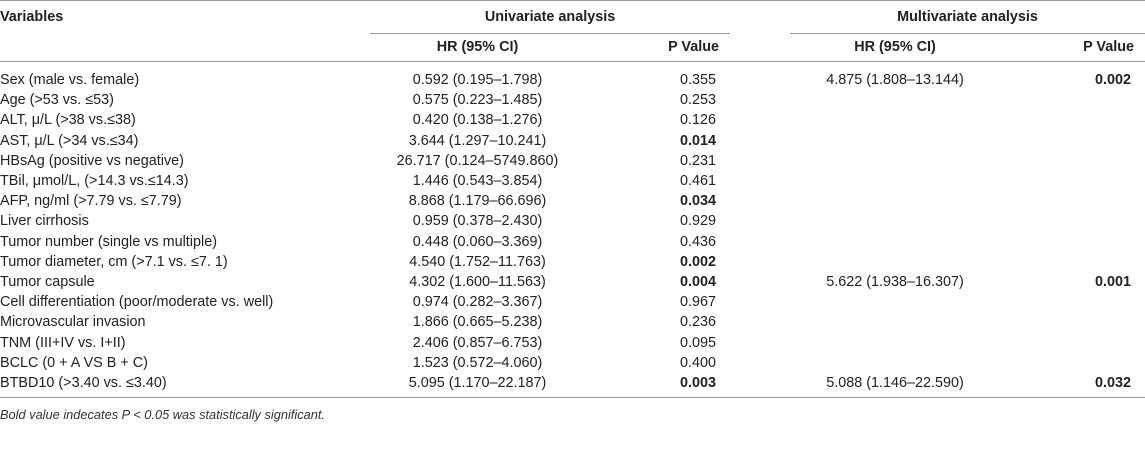 The height and width of the screenshot is (456, 1145). I want to click on uni-hr-cell: 0.448 (0.060–3.369), so click(477, 241).